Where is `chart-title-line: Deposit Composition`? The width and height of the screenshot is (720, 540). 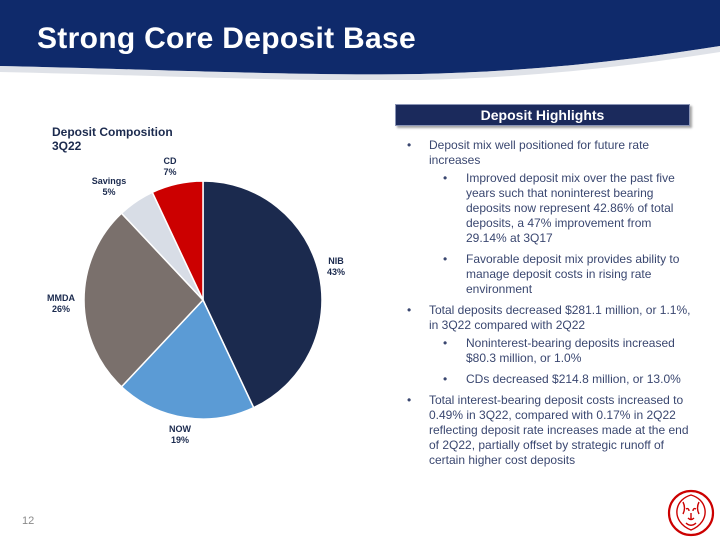 chart-title-line: Deposit Composition is located at coordinates (112, 132).